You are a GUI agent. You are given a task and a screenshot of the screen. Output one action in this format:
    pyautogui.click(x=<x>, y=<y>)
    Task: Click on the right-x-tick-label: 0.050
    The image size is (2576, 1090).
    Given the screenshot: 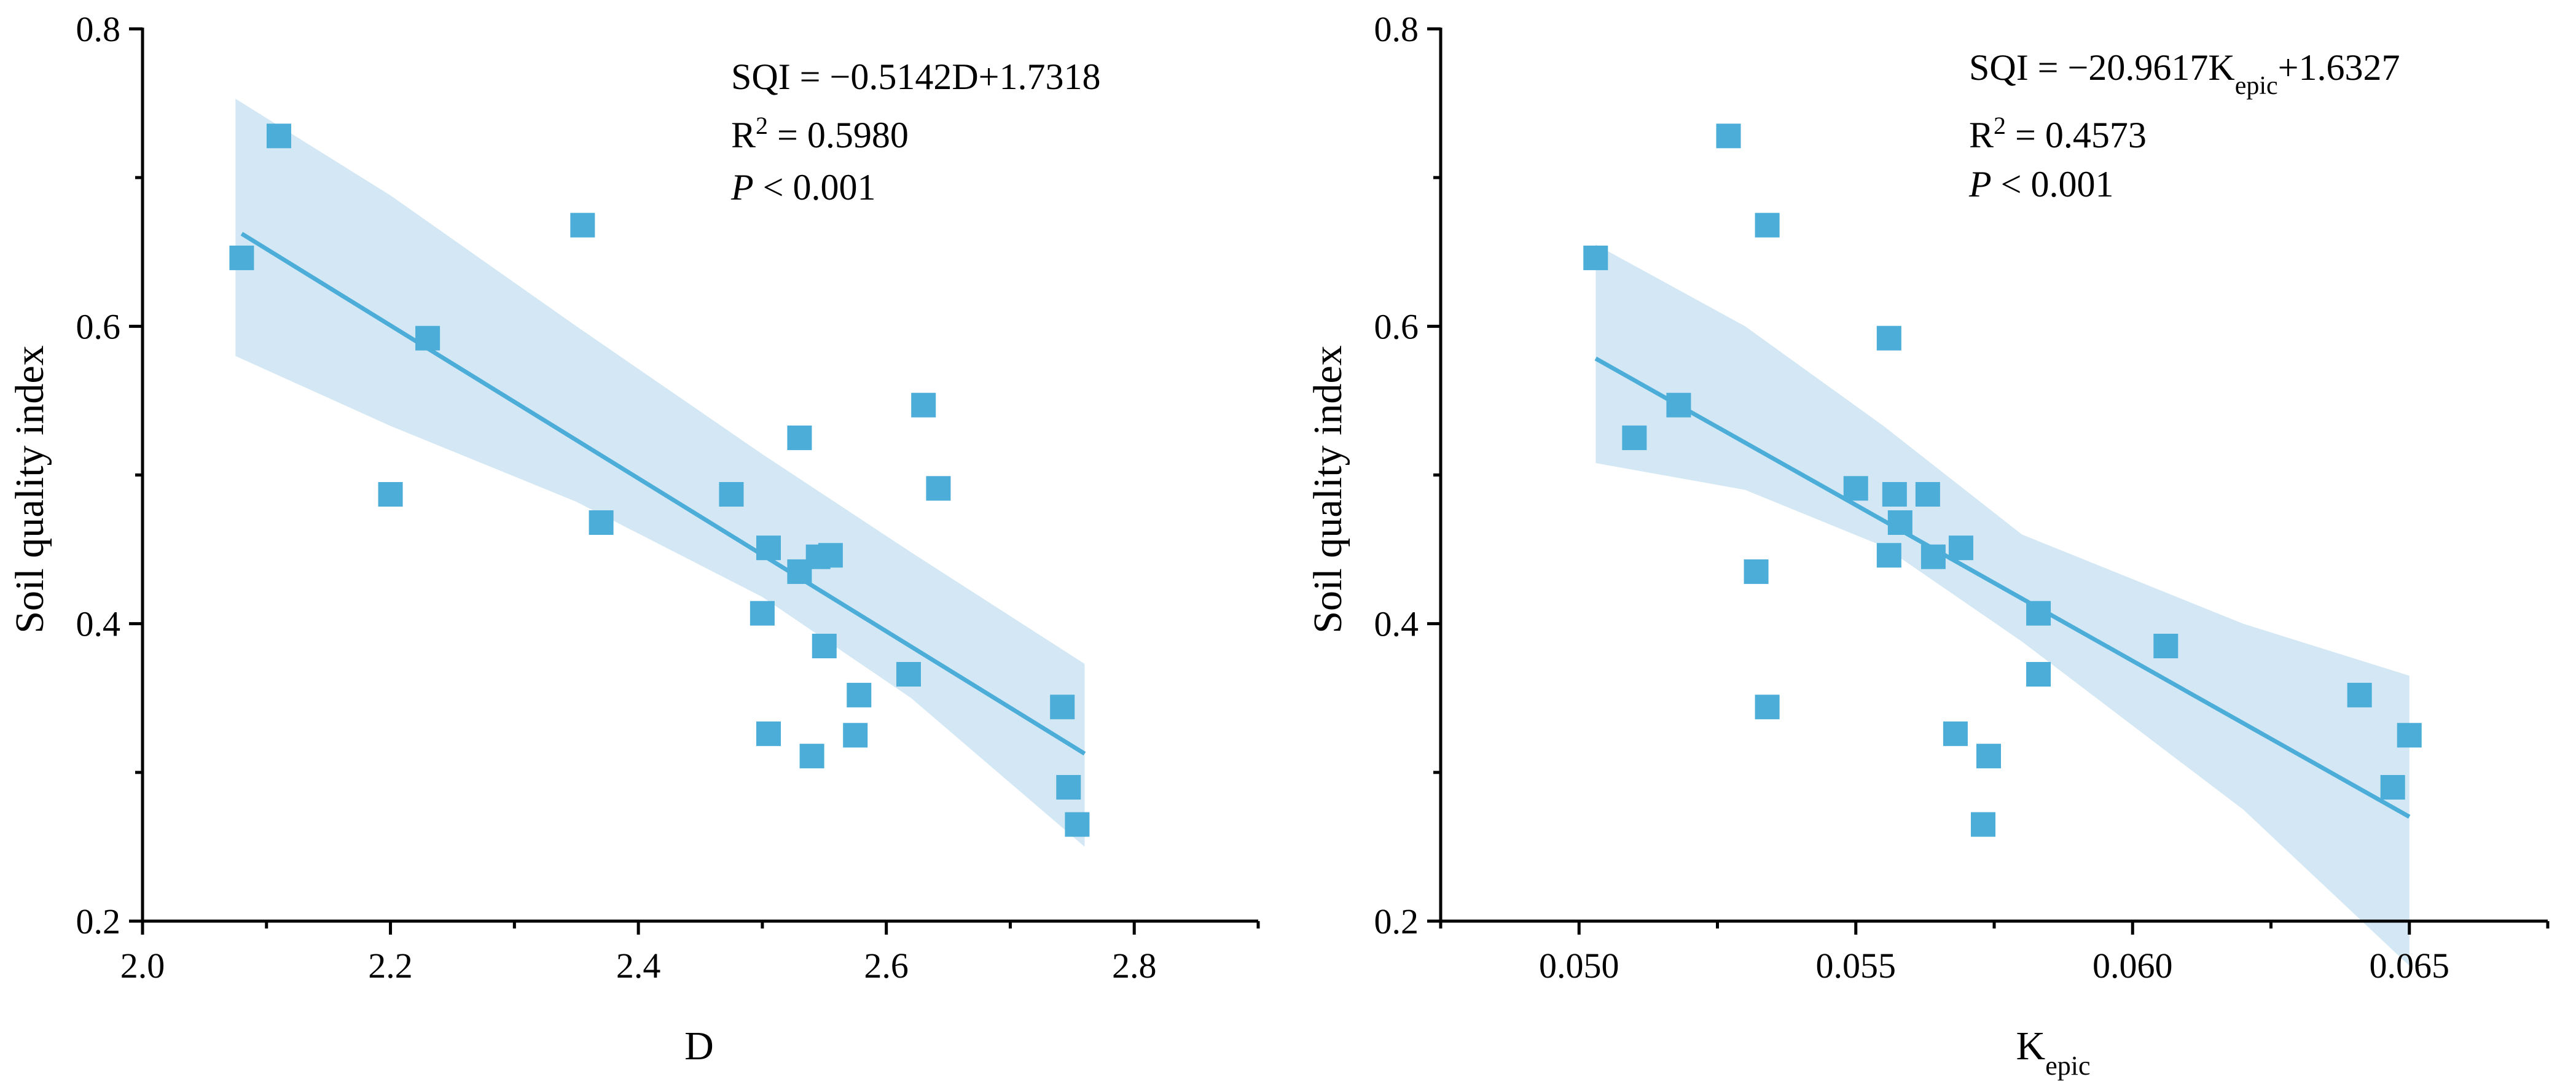 What is the action you would take?
    pyautogui.click(x=1579, y=966)
    